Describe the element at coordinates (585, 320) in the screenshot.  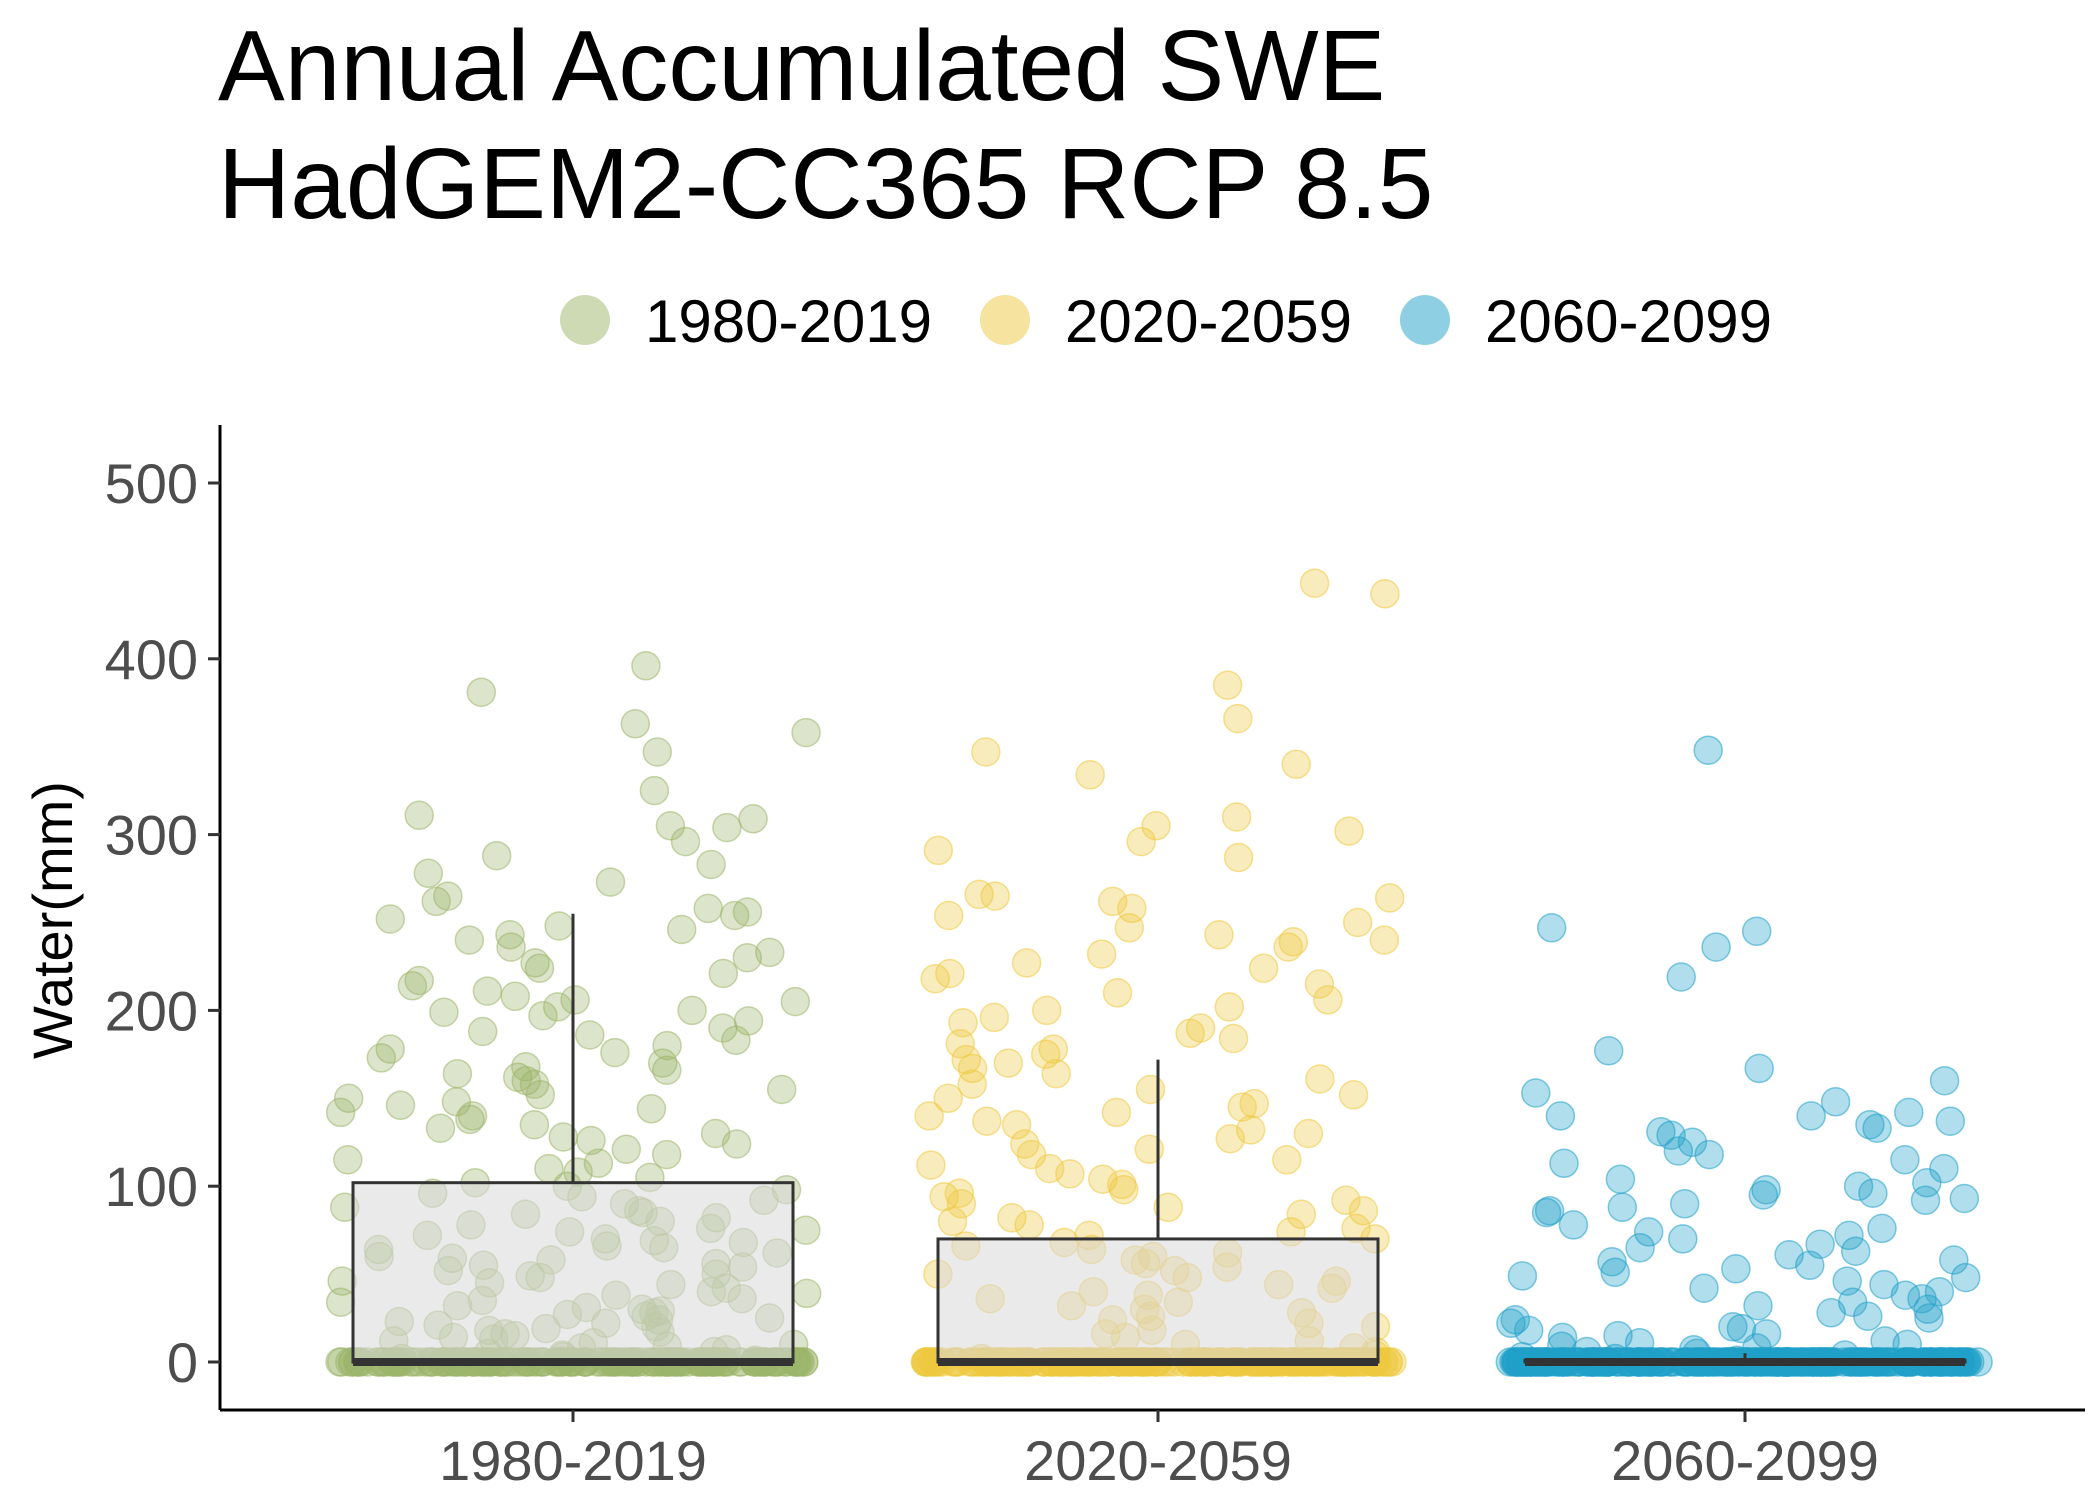
I see `legend-swatch-1980-2019` at that location.